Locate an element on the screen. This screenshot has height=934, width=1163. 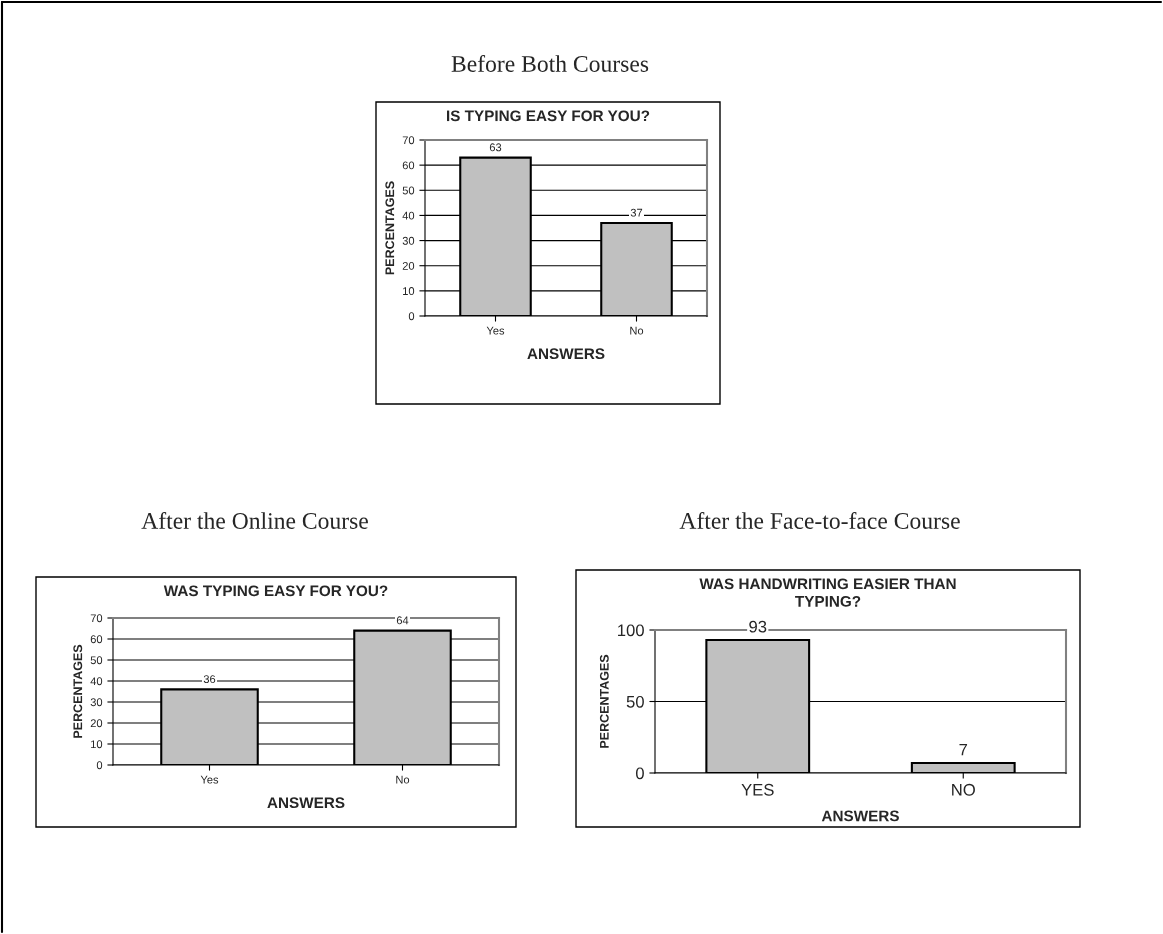
data-label: 36 is located at coordinates (209, 679).